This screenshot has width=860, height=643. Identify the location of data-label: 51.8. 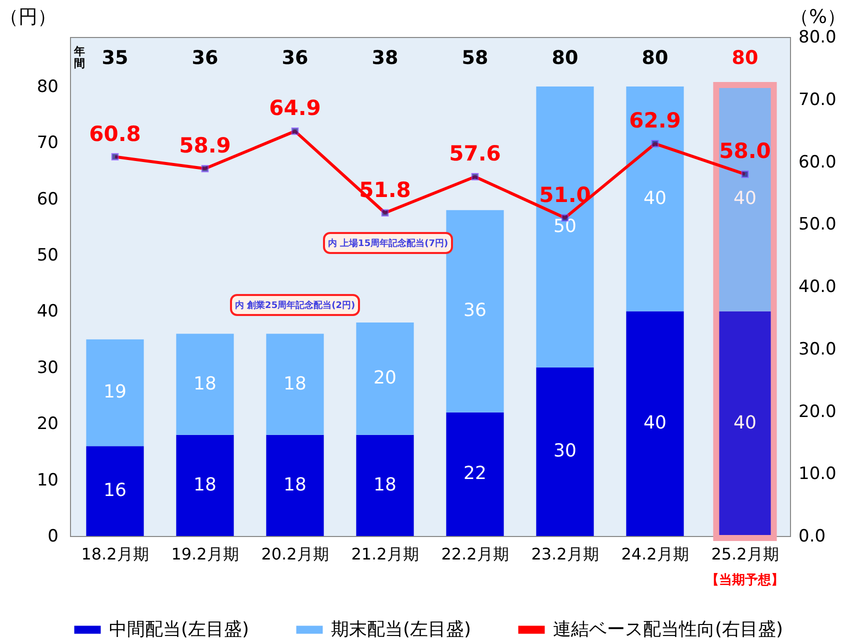
(385, 190).